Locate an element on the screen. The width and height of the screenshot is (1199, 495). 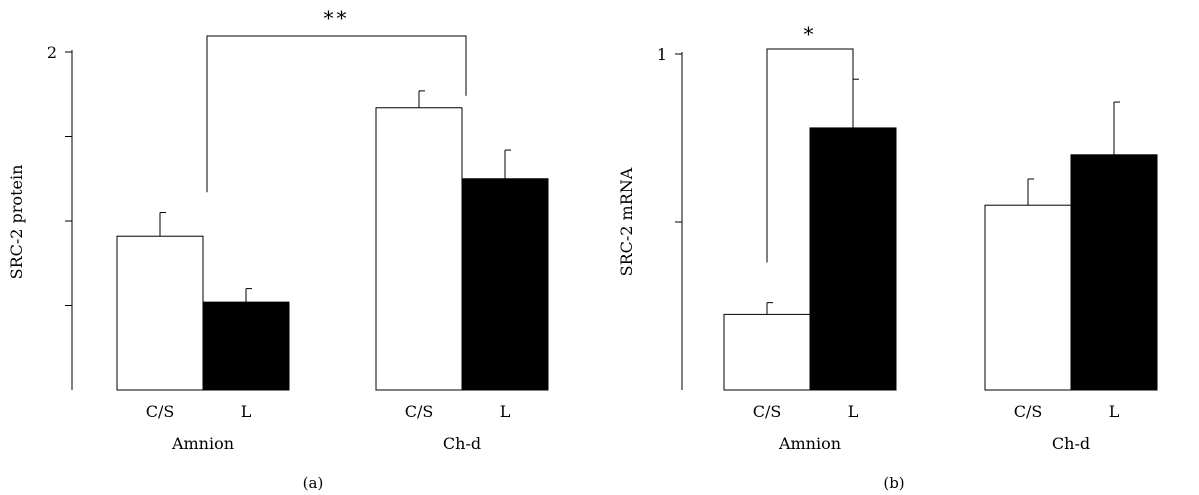
y-axis-label: SRC-2 mRNA is located at coordinates (626, 221).